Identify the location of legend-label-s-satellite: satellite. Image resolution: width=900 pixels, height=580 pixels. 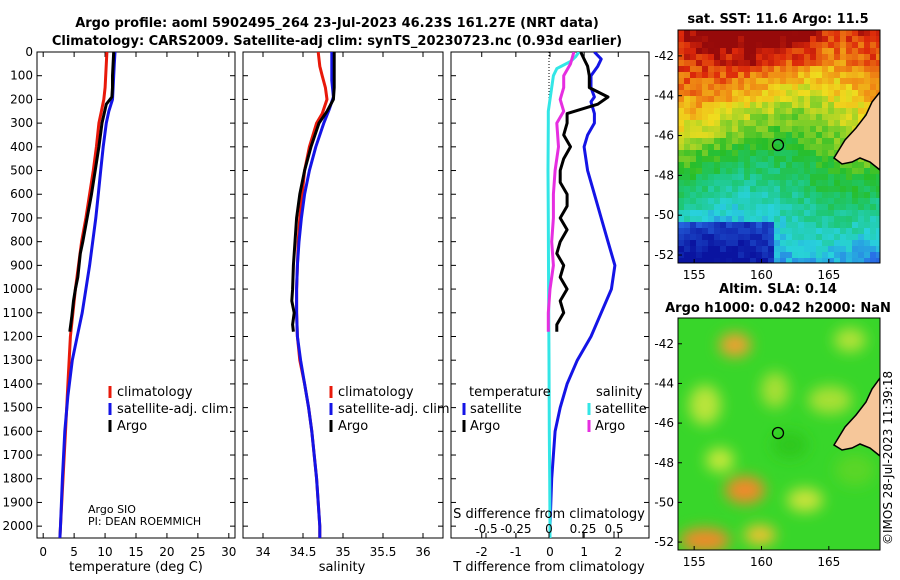
(621, 409).